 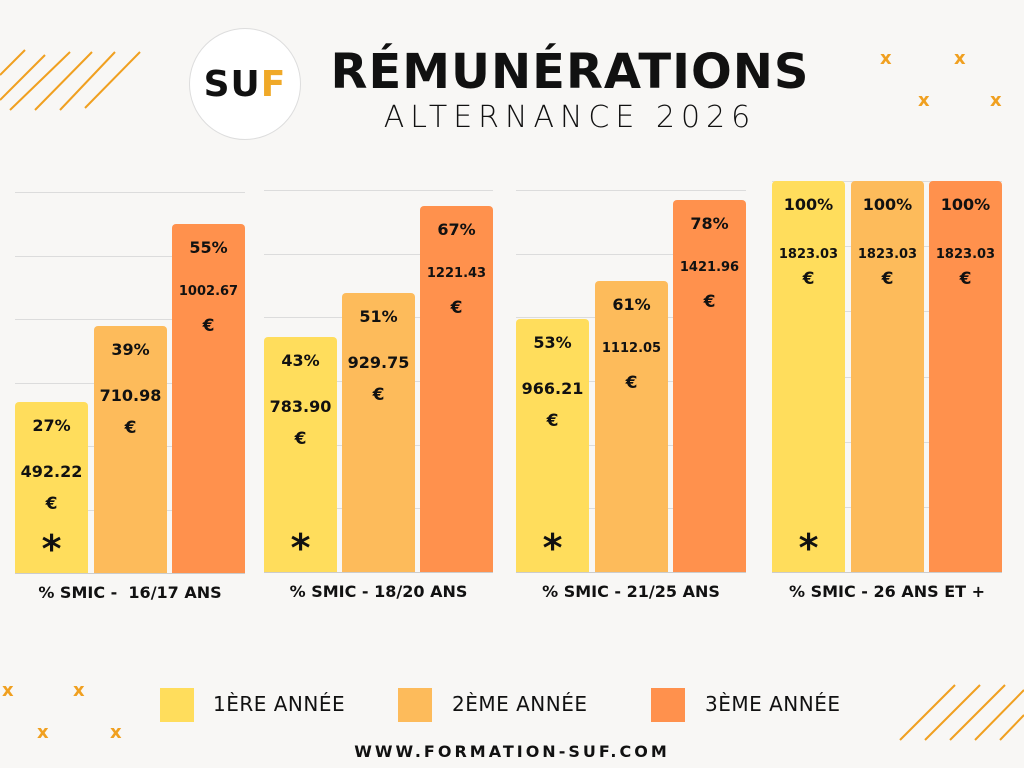 I want to click on legend-swatch-year2, so click(x=415, y=705).